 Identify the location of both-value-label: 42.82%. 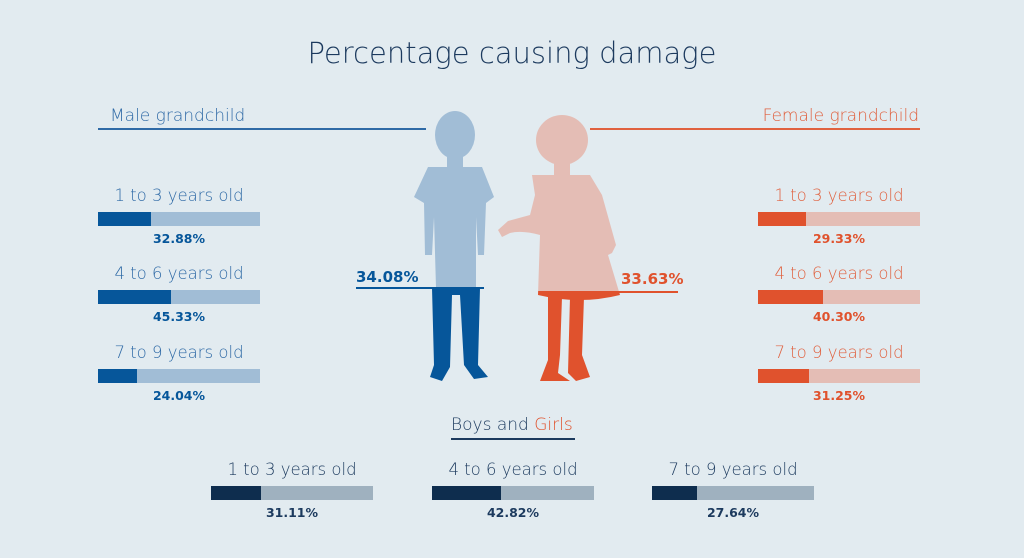
(513, 512).